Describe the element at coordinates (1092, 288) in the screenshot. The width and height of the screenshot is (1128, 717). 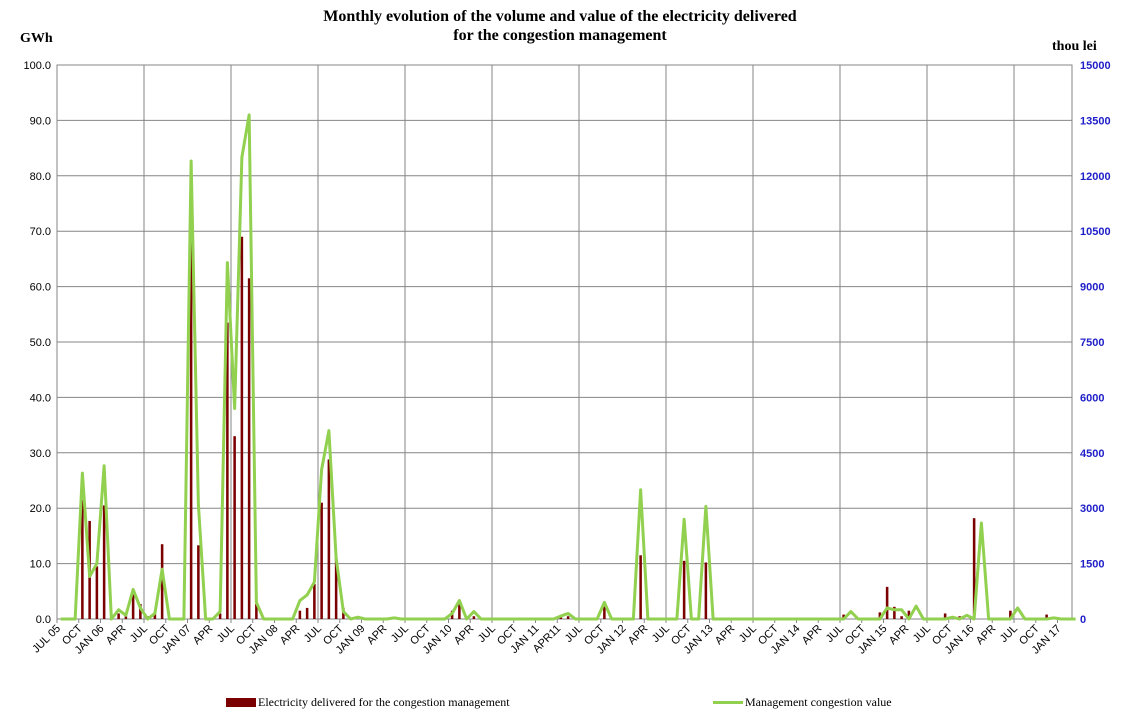
I see `right-tick-label: 9000` at that location.